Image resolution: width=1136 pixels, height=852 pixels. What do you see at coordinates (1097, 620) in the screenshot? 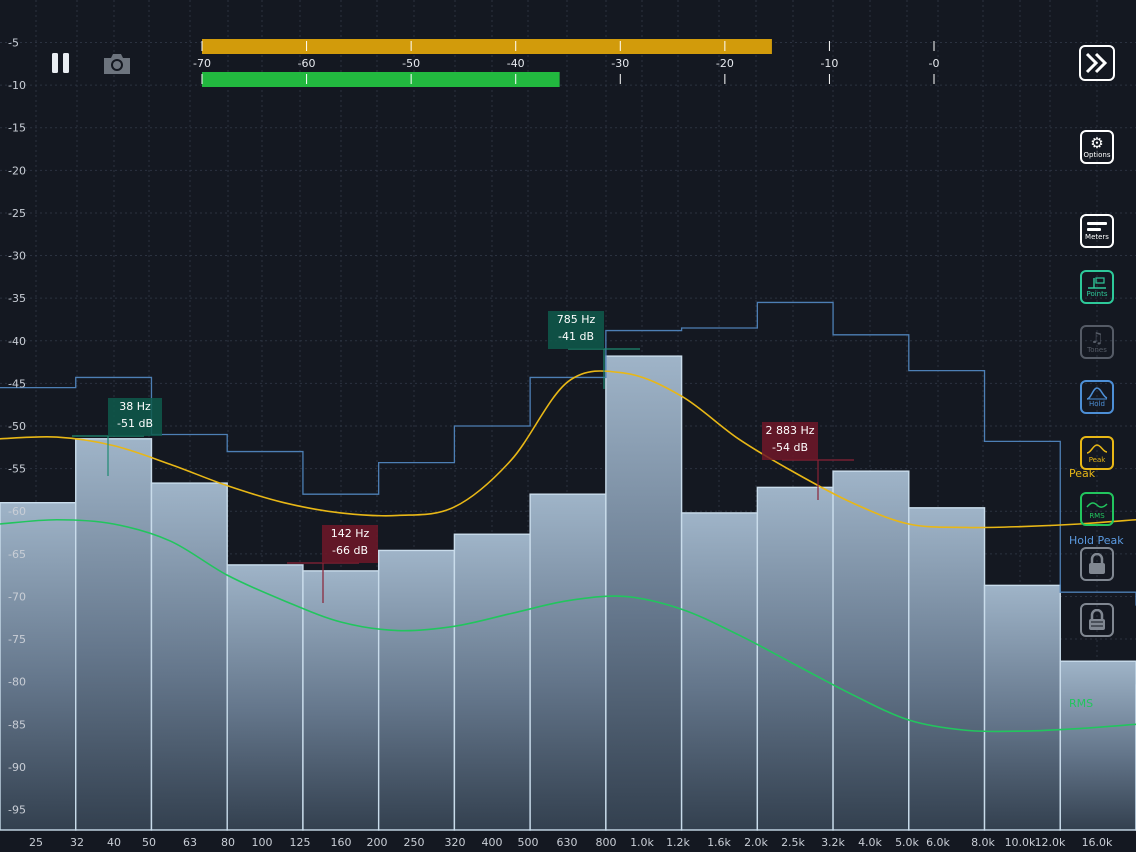
I see `unlock-button` at bounding box center [1097, 620].